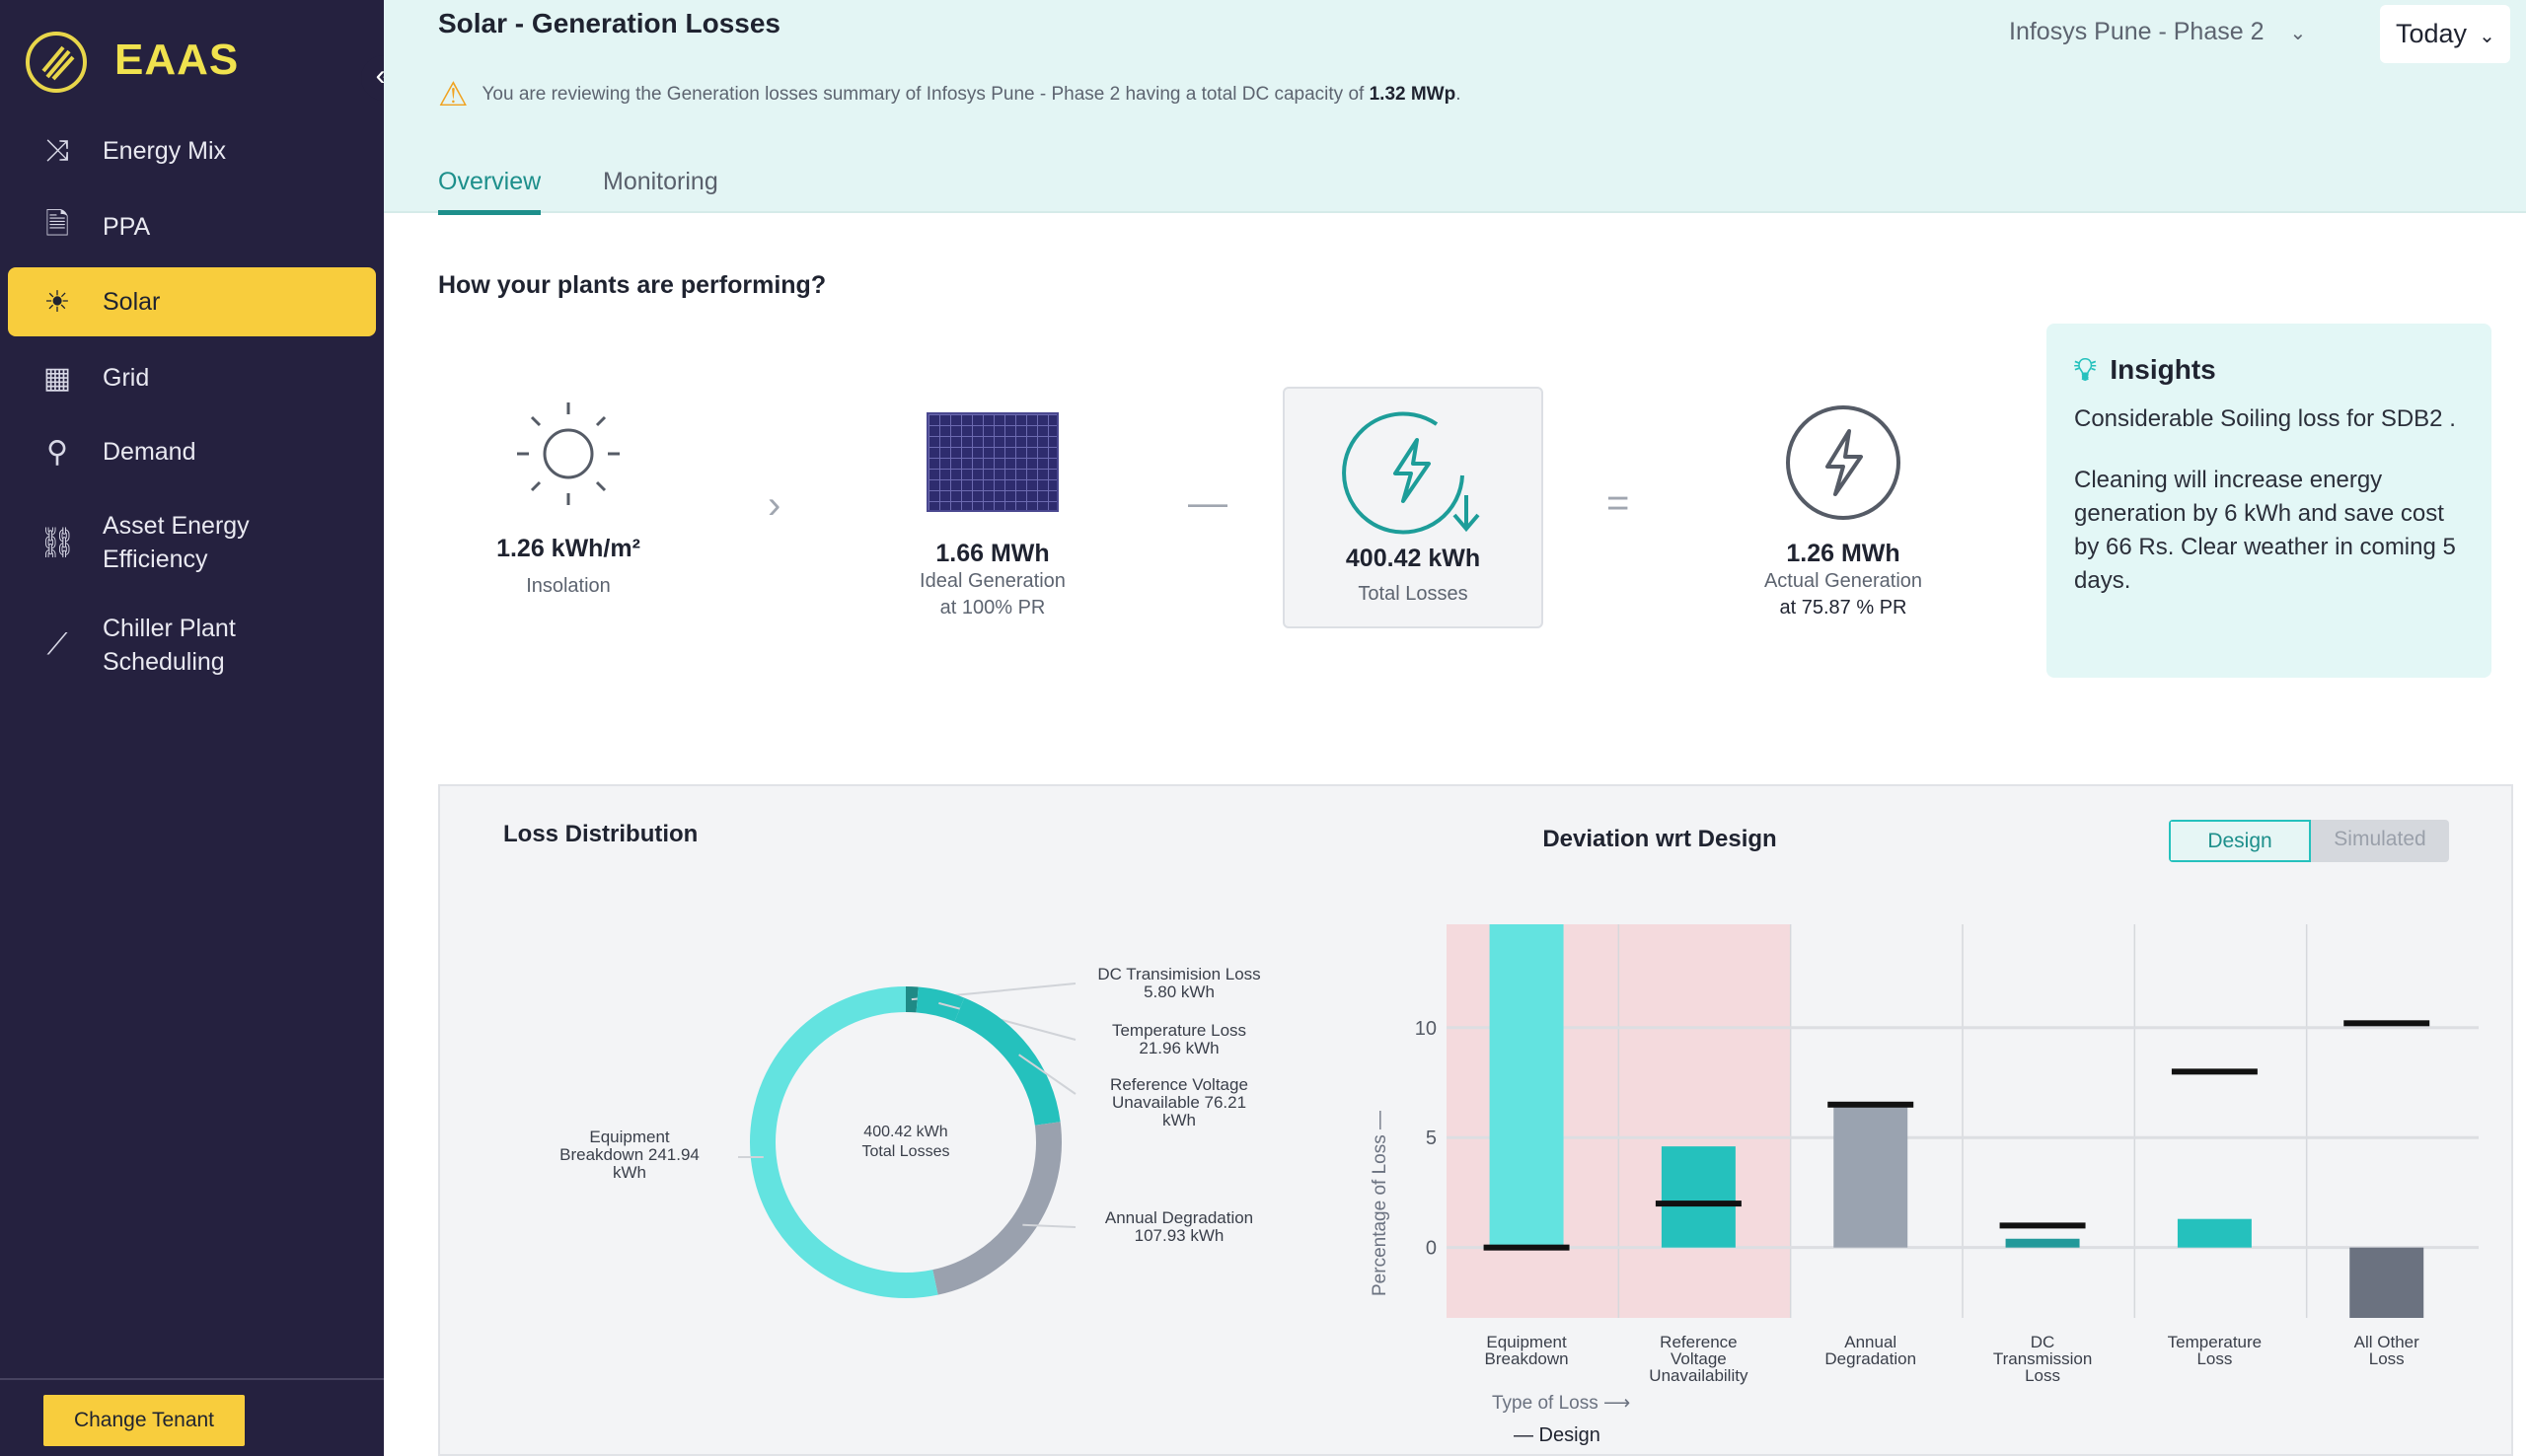 The width and height of the screenshot is (2526, 1456). Describe the element at coordinates (57, 452) in the screenshot. I see `plug-icon: ⚲` at that location.